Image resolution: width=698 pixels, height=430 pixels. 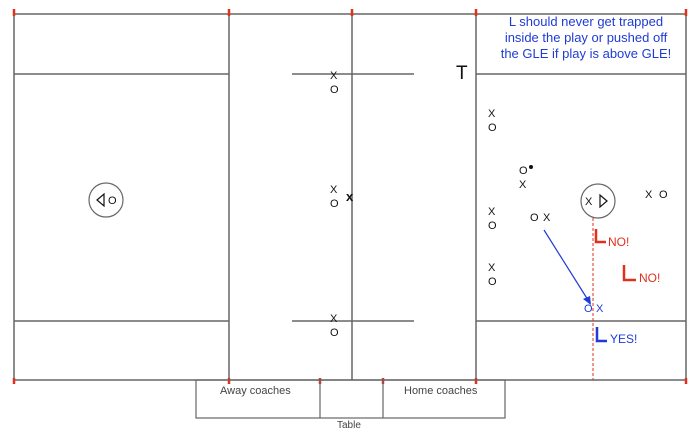 I want to click on scorer-table-area, so click(x=350, y=399).